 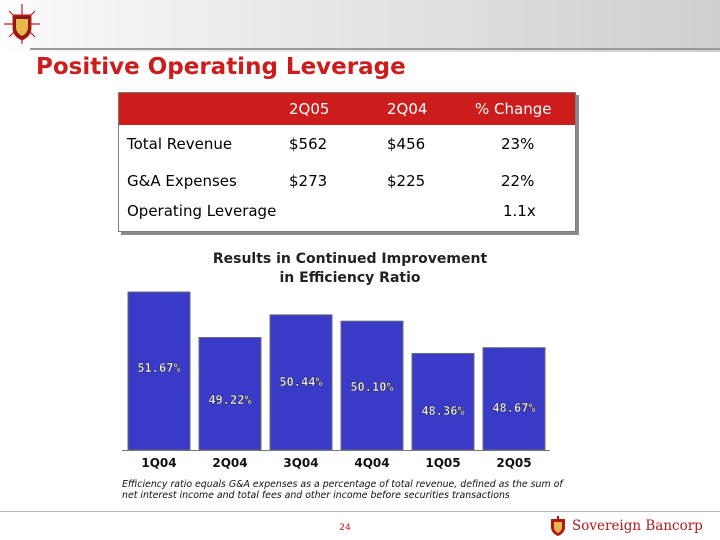 I want to click on row-label-revenue: Total Revenue, so click(x=180, y=144).